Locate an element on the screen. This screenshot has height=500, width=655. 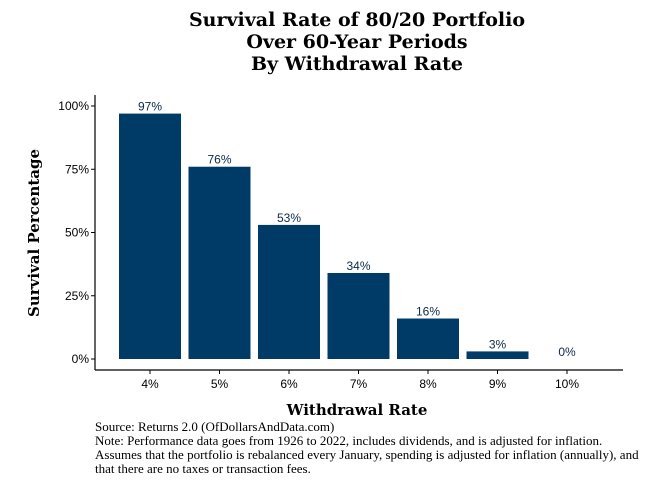
y-axis: 0% 25% 50% 75% 100% is located at coordinates (77, 232).